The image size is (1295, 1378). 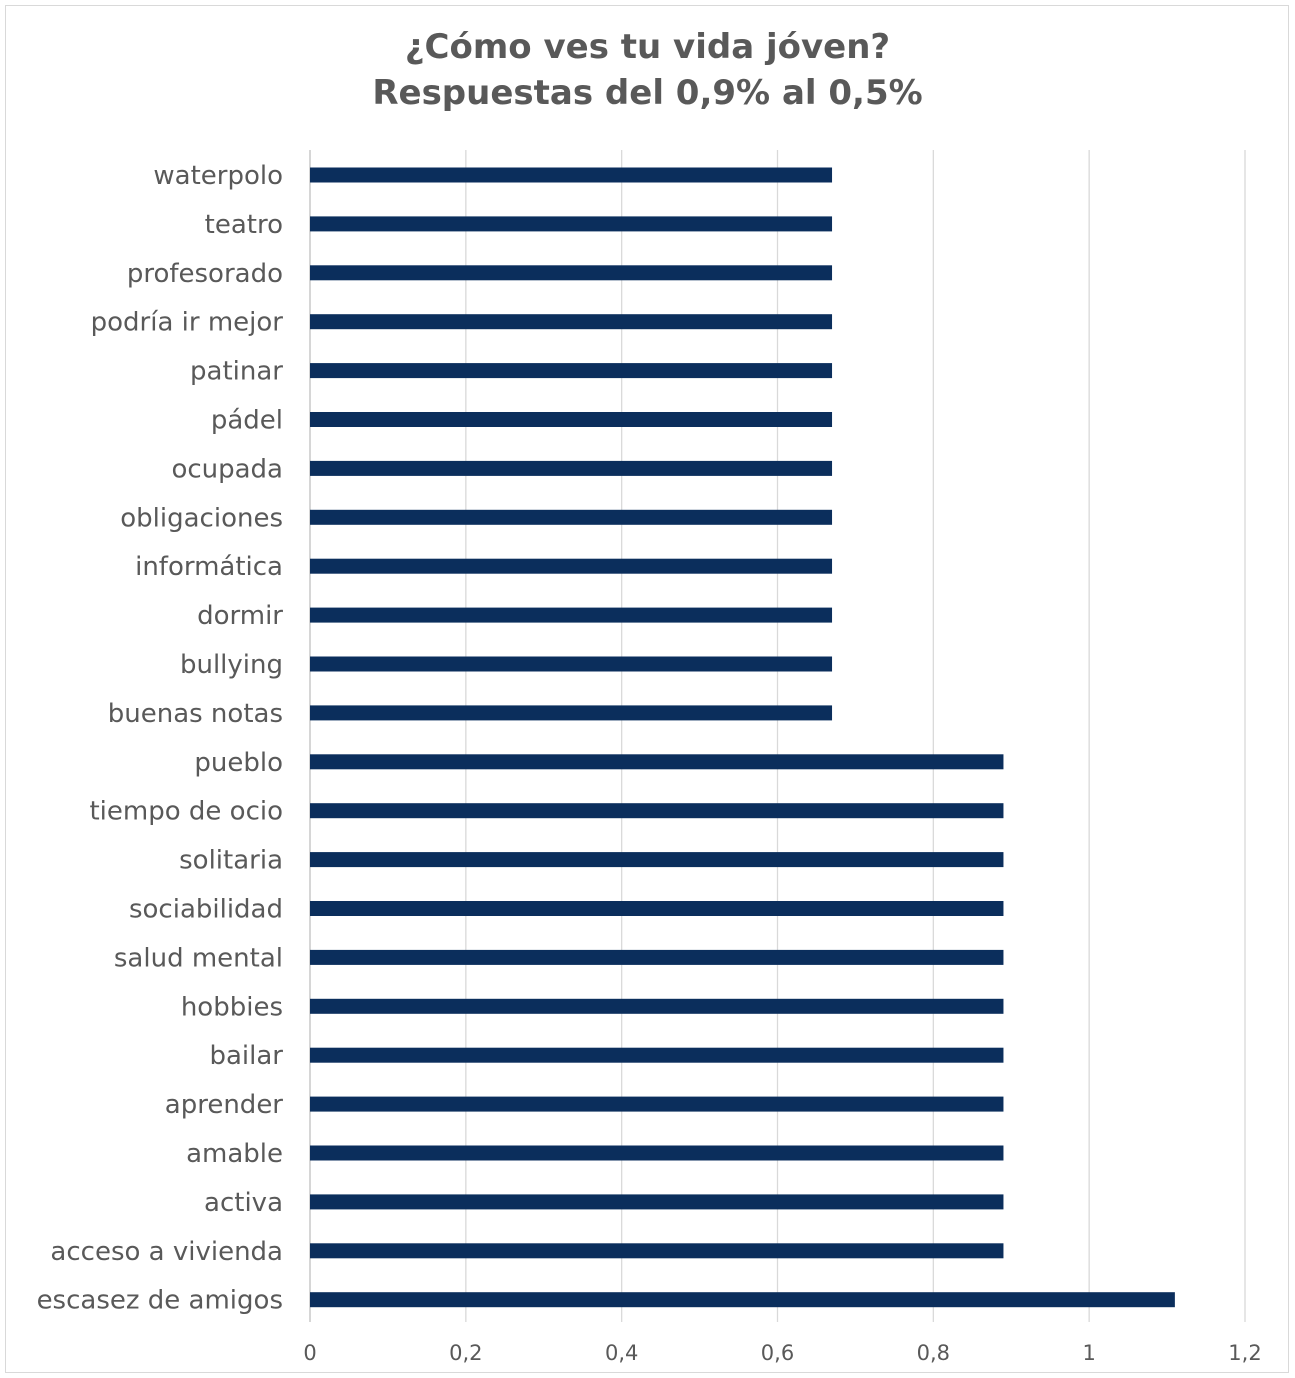 What do you see at coordinates (236, 372) in the screenshot?
I see `category-label: patinar` at bounding box center [236, 372].